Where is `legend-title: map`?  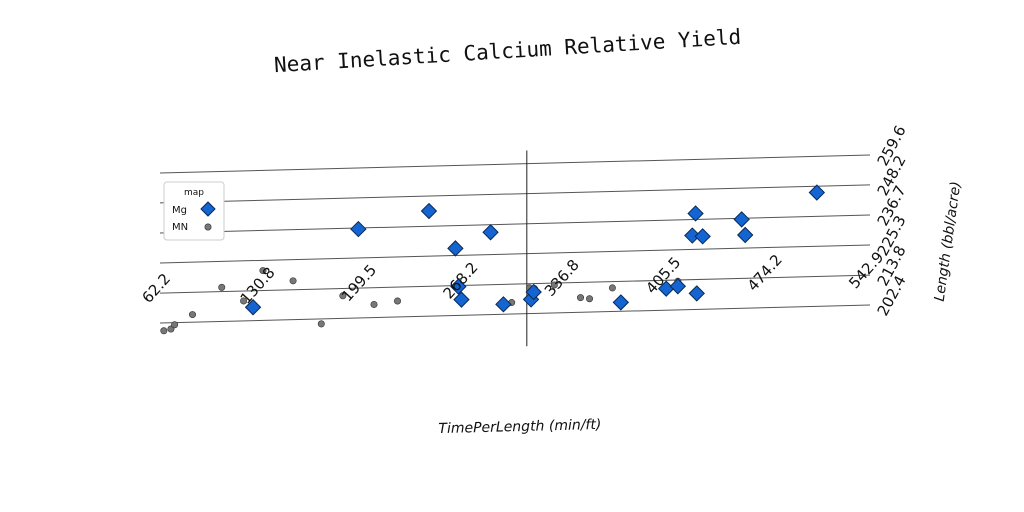
legend-title: map is located at coordinates (194, 193).